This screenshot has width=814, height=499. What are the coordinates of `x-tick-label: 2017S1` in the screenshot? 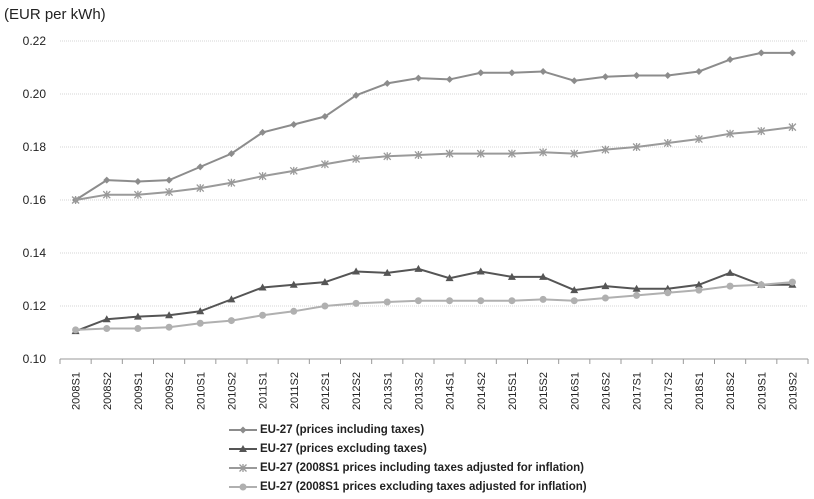 It's located at (638, 391).